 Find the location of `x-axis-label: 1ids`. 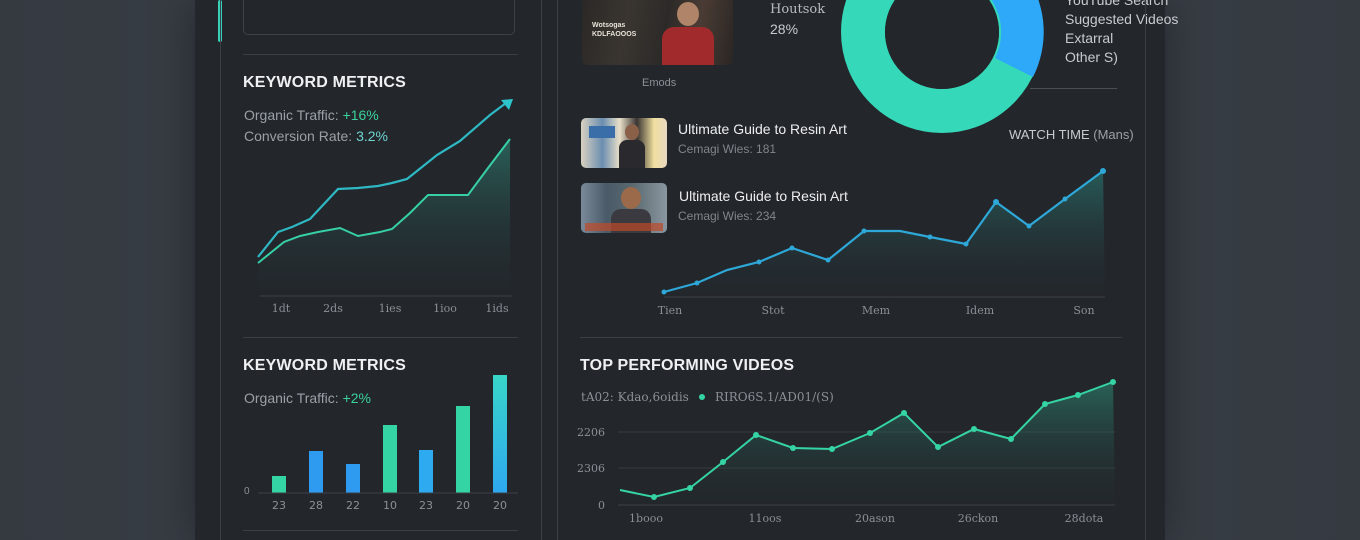

x-axis-label: 1ids is located at coordinates (497, 308).